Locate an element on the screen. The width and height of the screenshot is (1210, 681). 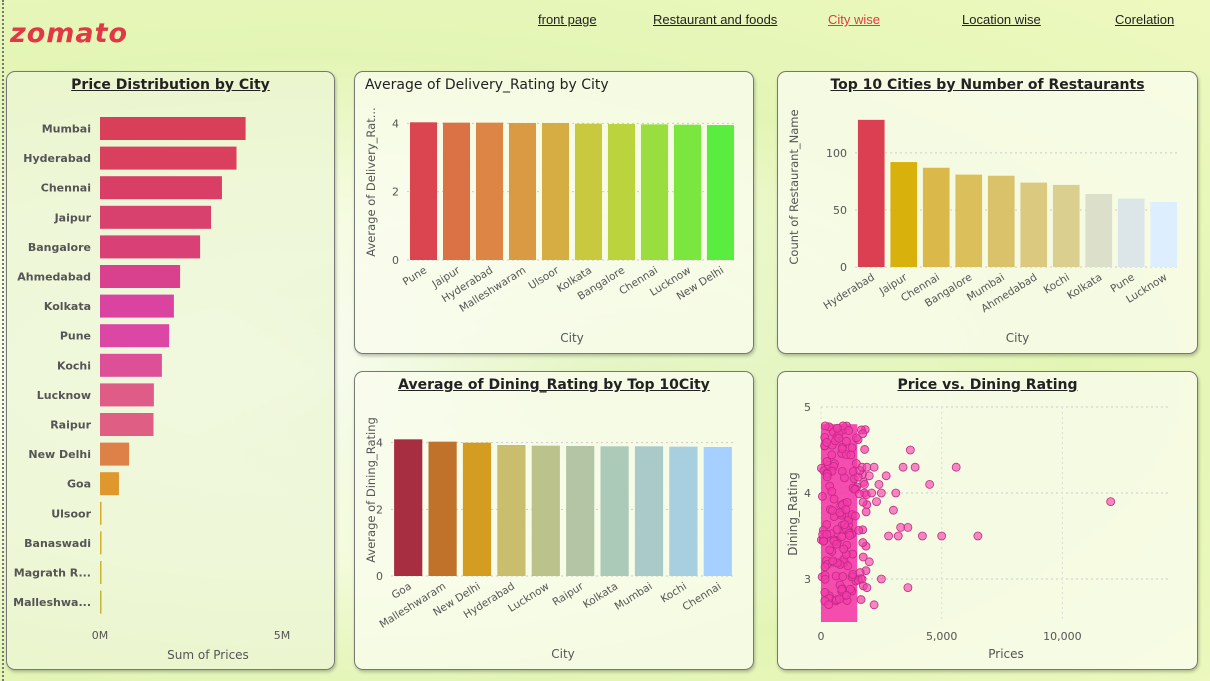
nav-front-page: front page is located at coordinates (567, 19).